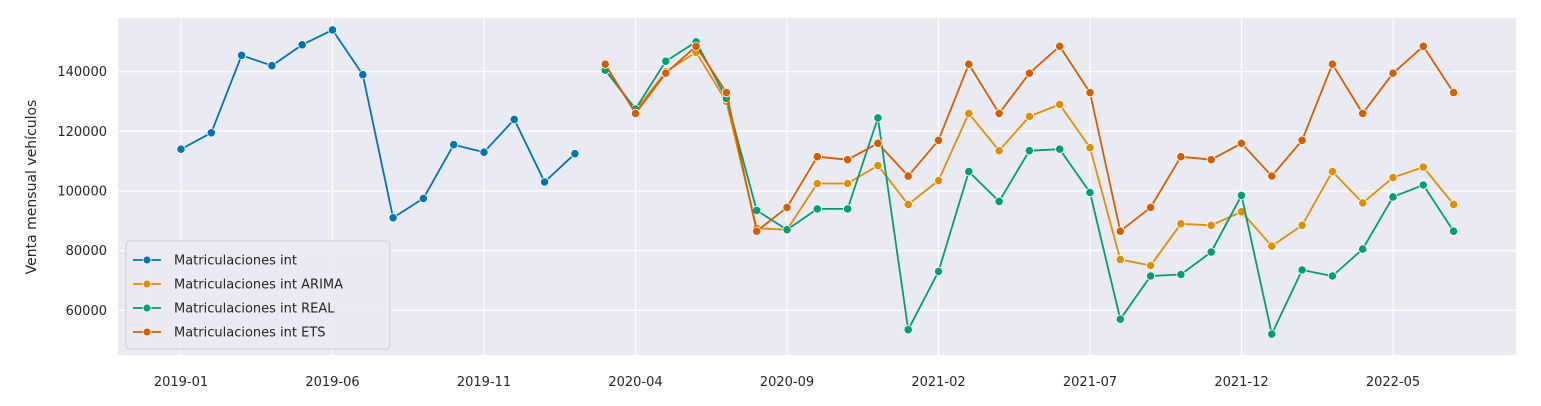 The height and width of the screenshot is (406, 1541). Describe the element at coordinates (787, 382) in the screenshot. I see `x-tick-label: 2020-09` at that location.